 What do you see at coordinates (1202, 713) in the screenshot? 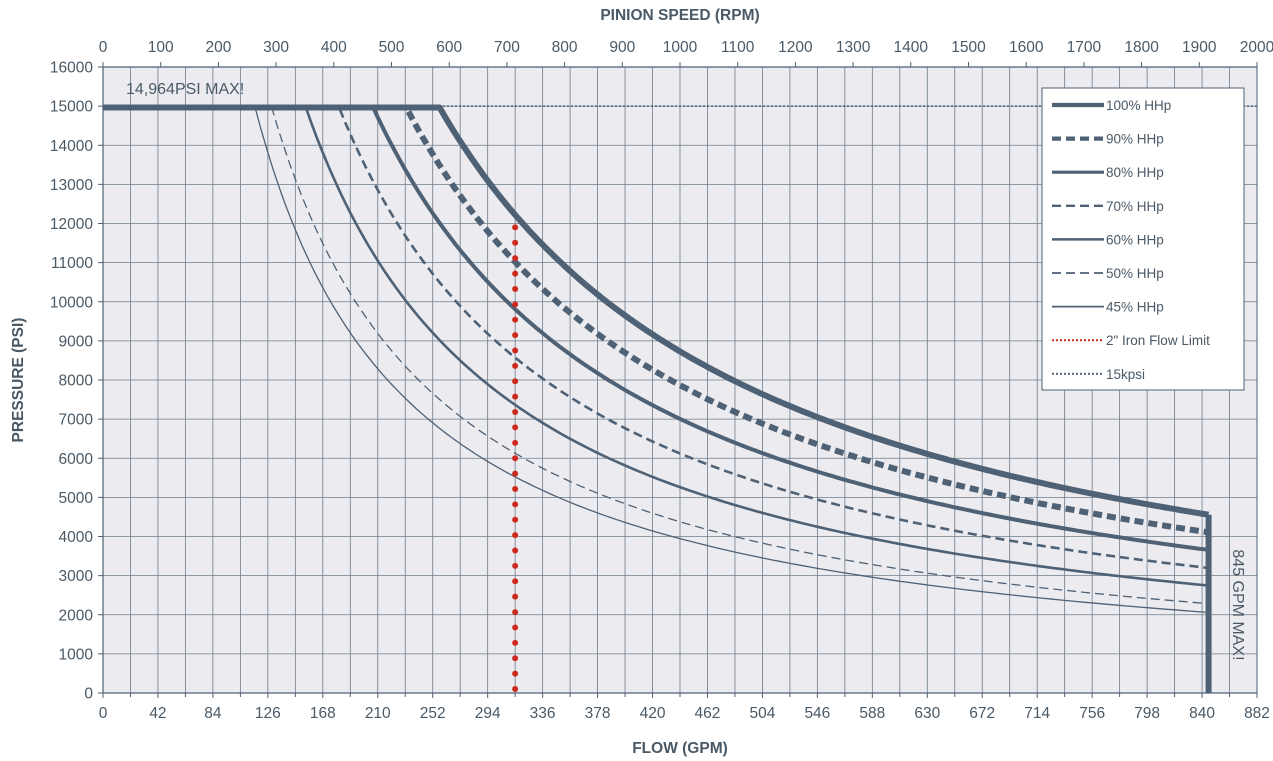
I see `x-tick-label: 840` at bounding box center [1202, 713].